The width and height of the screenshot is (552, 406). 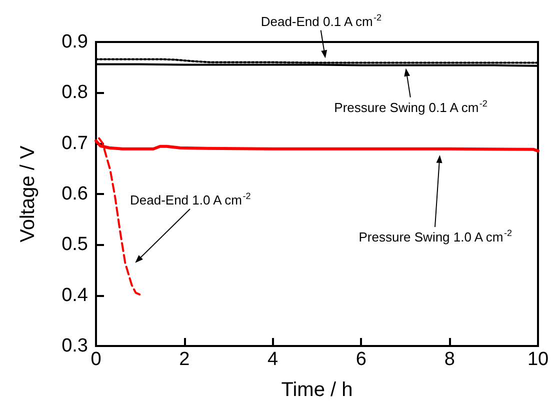 I want to click on x-tick-label: 2, so click(x=184, y=359).